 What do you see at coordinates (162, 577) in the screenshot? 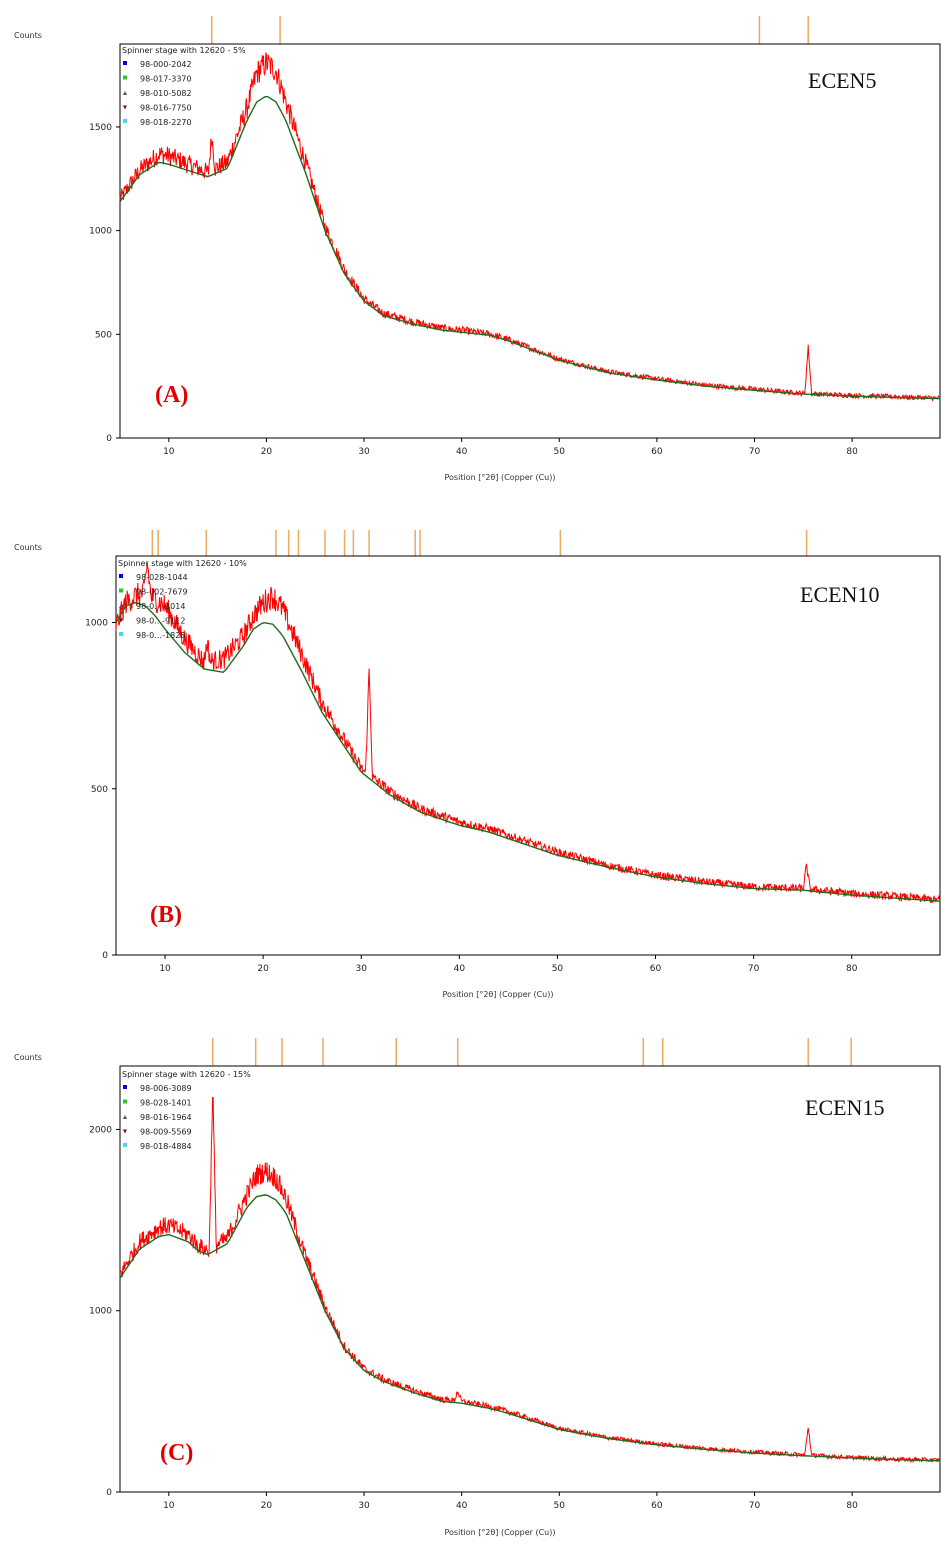
I see `legend-entry: 98-028-1044` at bounding box center [162, 577].